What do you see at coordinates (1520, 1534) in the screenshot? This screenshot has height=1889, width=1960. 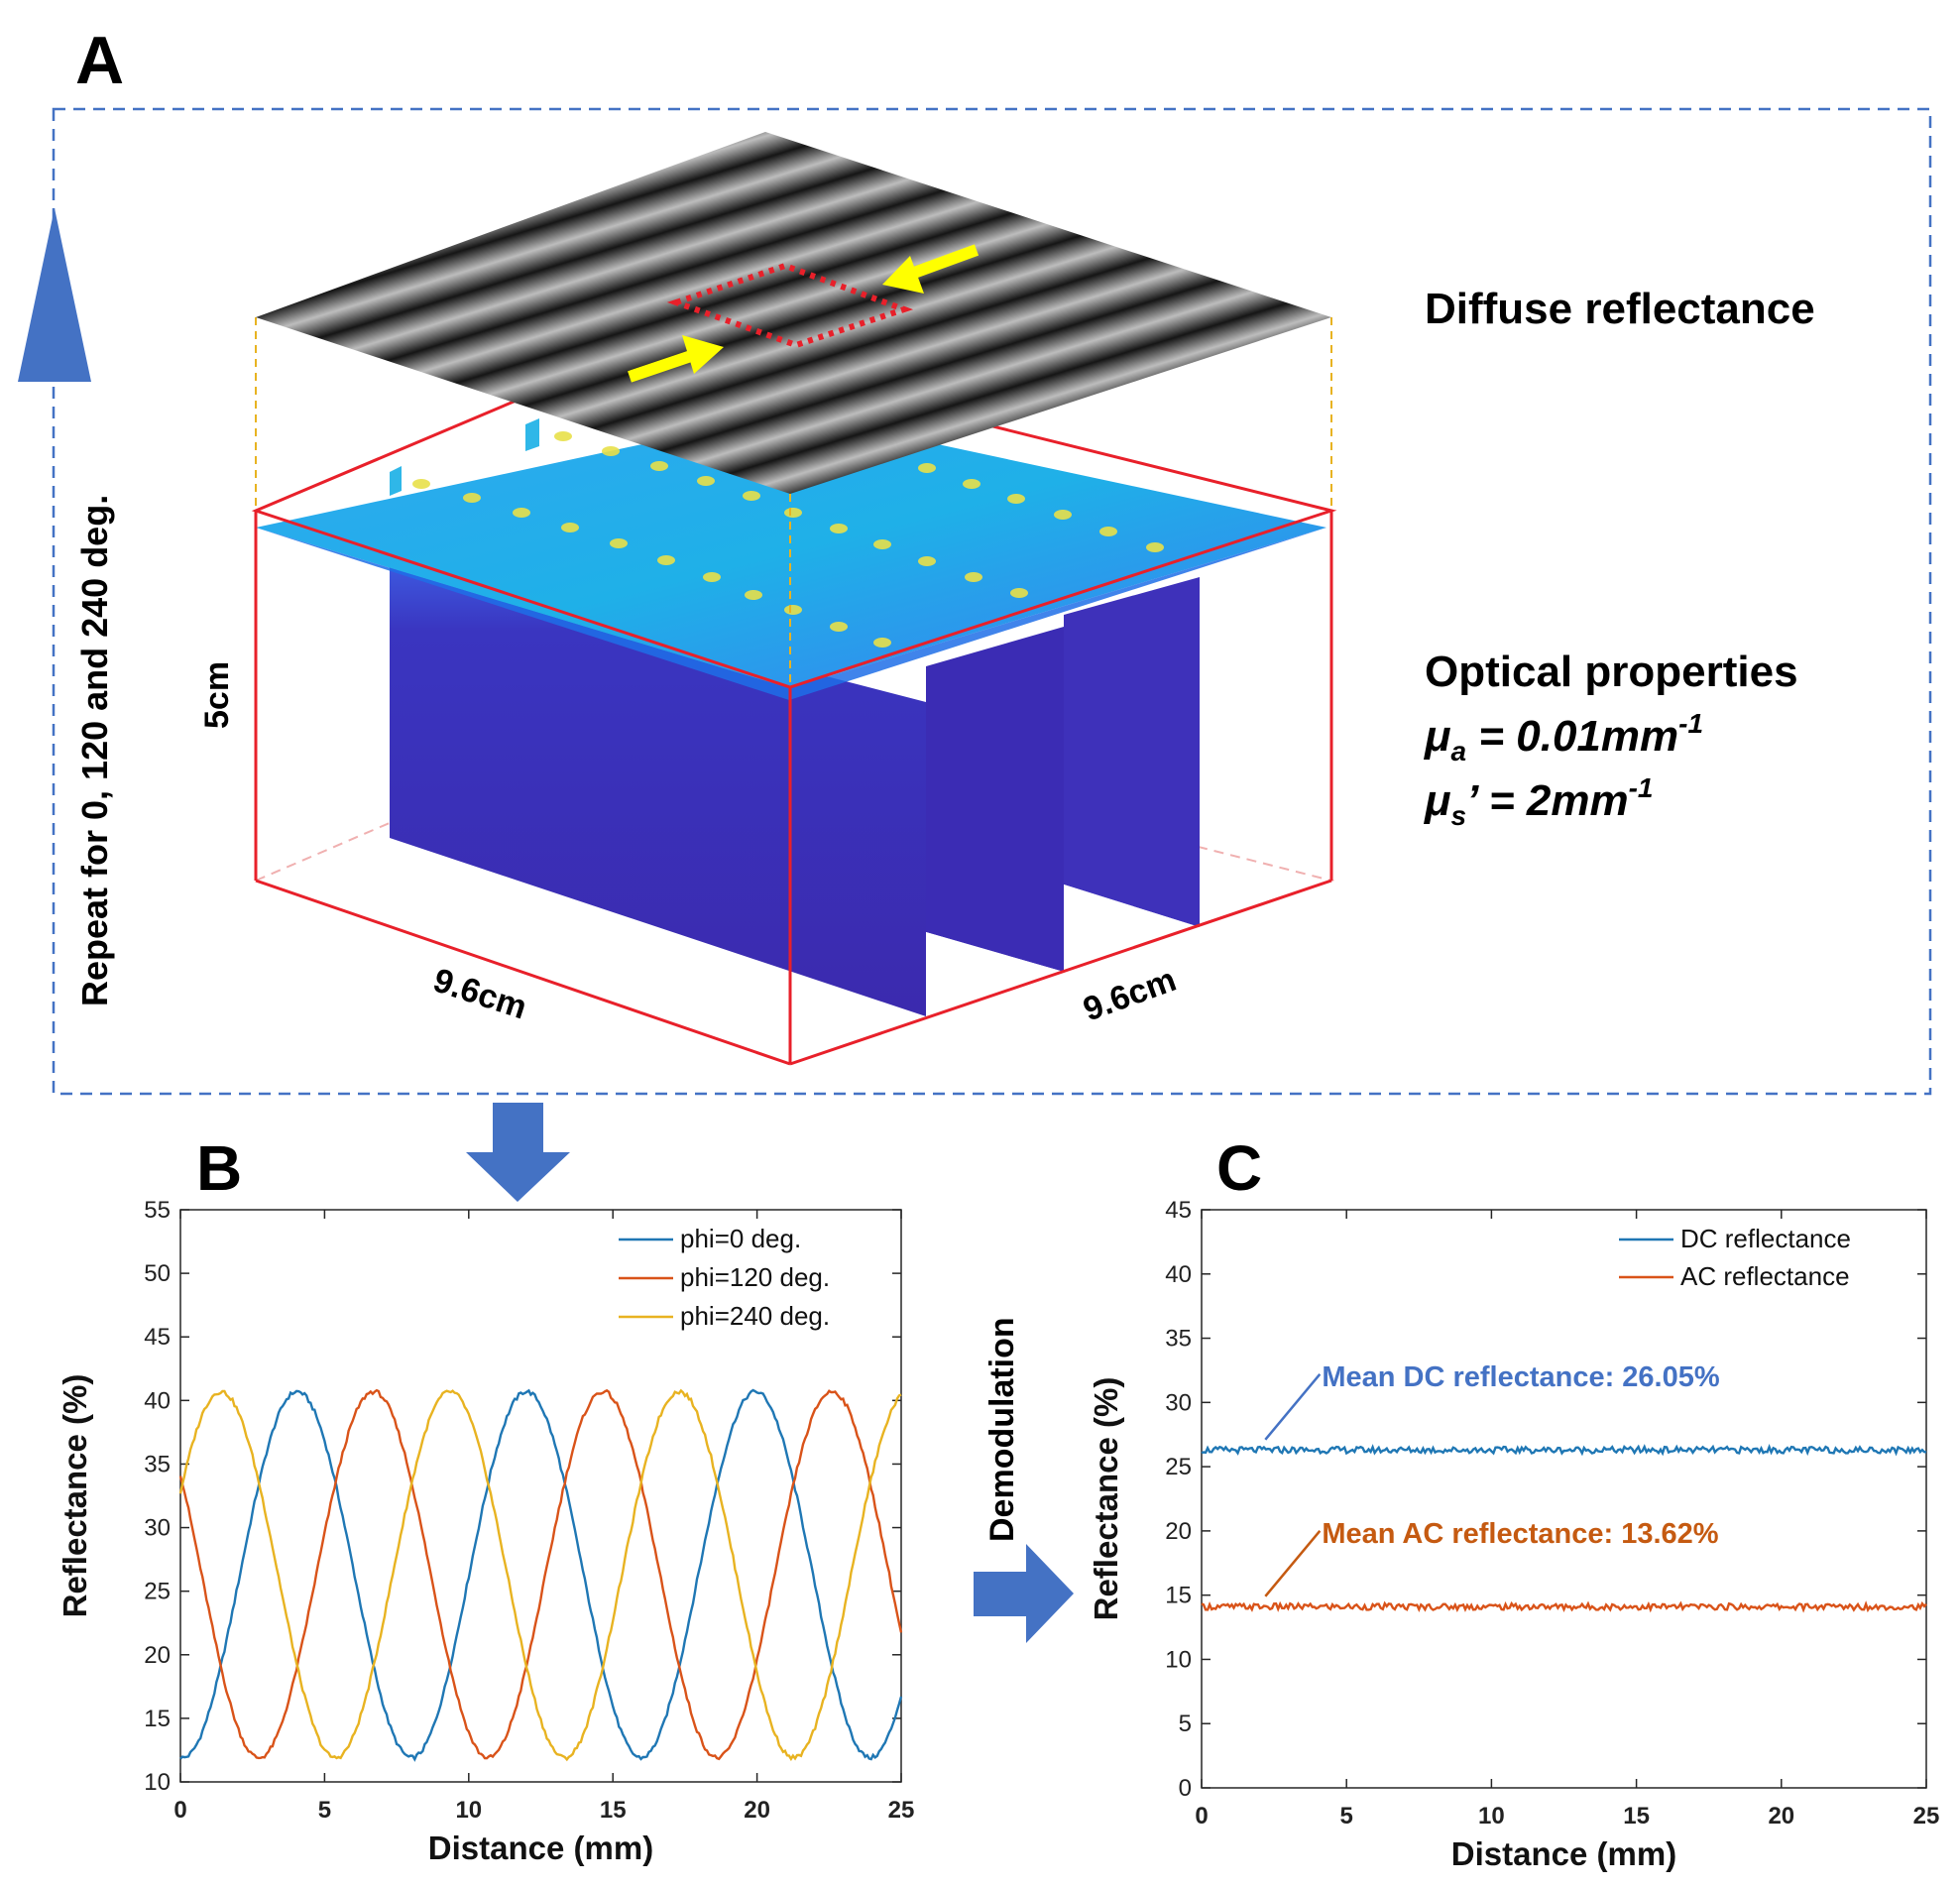 I see `annotation-text: Mean AC reflectance: 13.62%` at bounding box center [1520, 1534].